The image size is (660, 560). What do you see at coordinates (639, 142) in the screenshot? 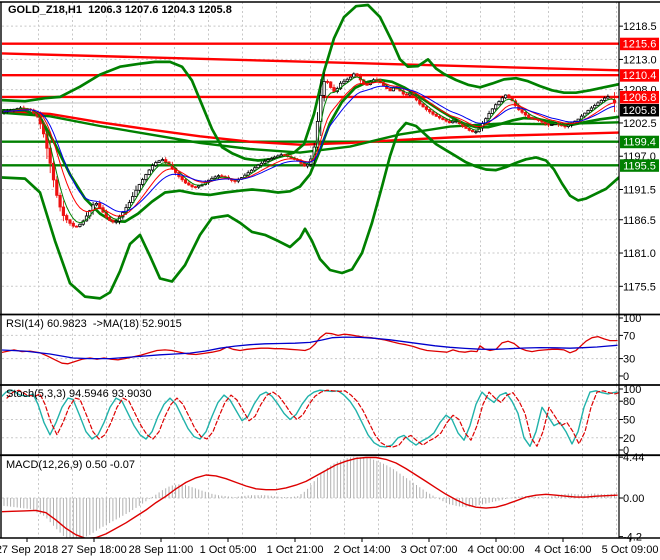
I see `price-badge-1199.4` at bounding box center [639, 142].